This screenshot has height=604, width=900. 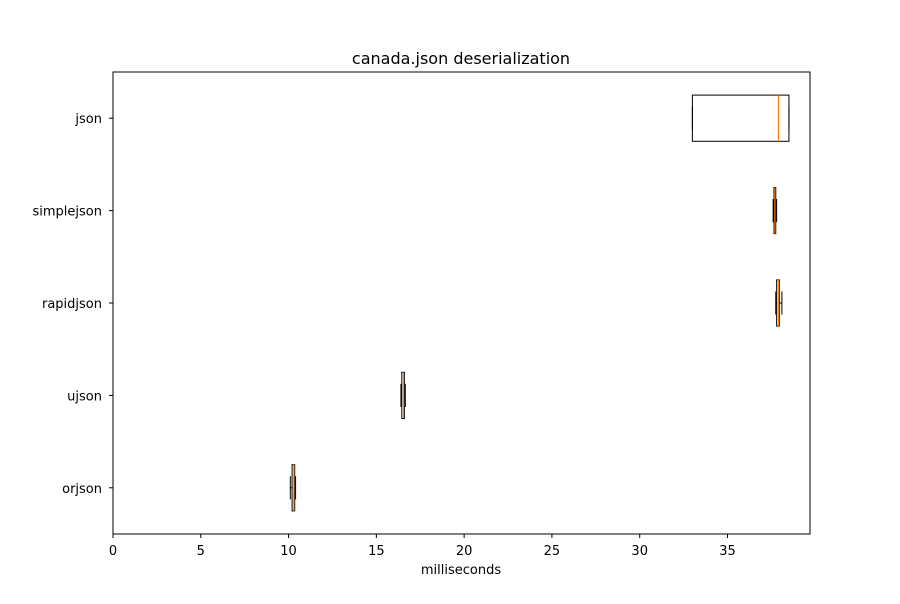 I want to click on y-tick-label: rapidjson, so click(x=72, y=304).